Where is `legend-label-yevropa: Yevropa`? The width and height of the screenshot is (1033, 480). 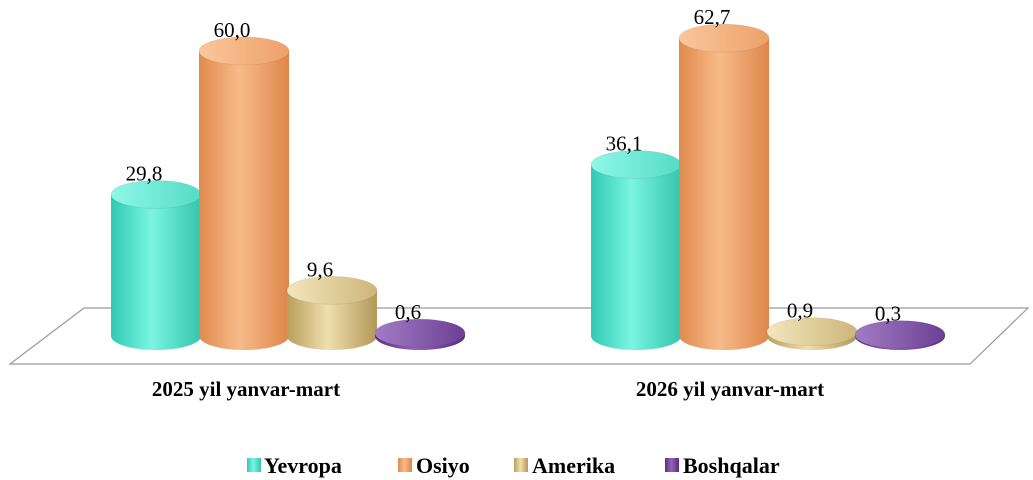 legend-label-yevropa: Yevropa is located at coordinates (303, 465).